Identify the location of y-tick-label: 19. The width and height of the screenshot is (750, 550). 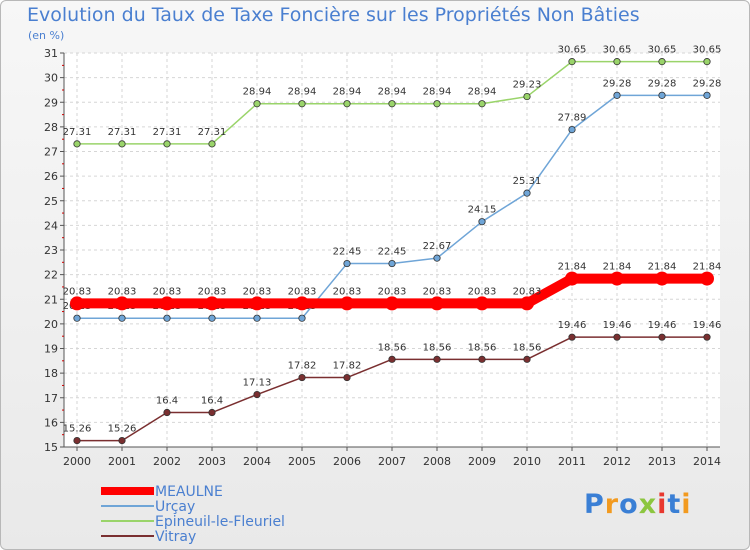
(51, 349).